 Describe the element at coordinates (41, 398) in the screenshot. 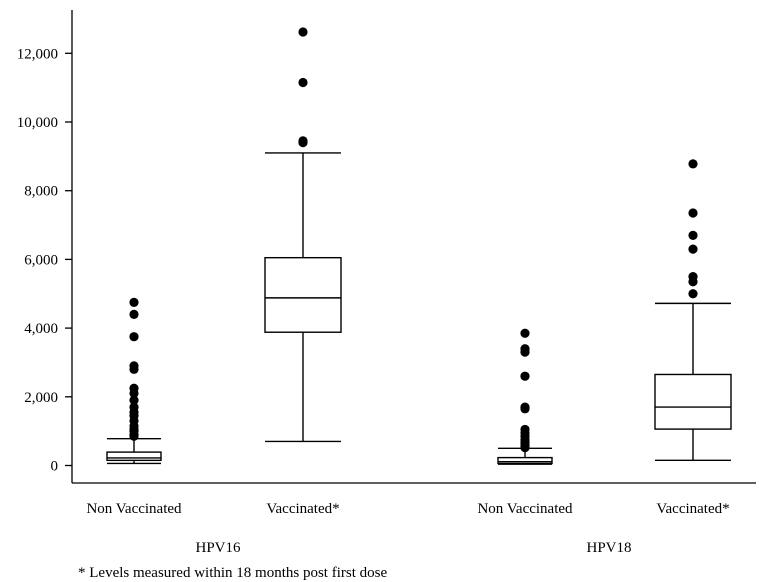

I see `y-tick-label: 2,000` at that location.